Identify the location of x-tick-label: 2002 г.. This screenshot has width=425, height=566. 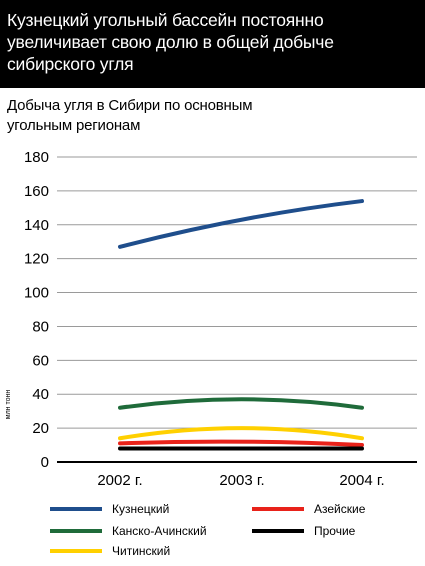
(119, 480).